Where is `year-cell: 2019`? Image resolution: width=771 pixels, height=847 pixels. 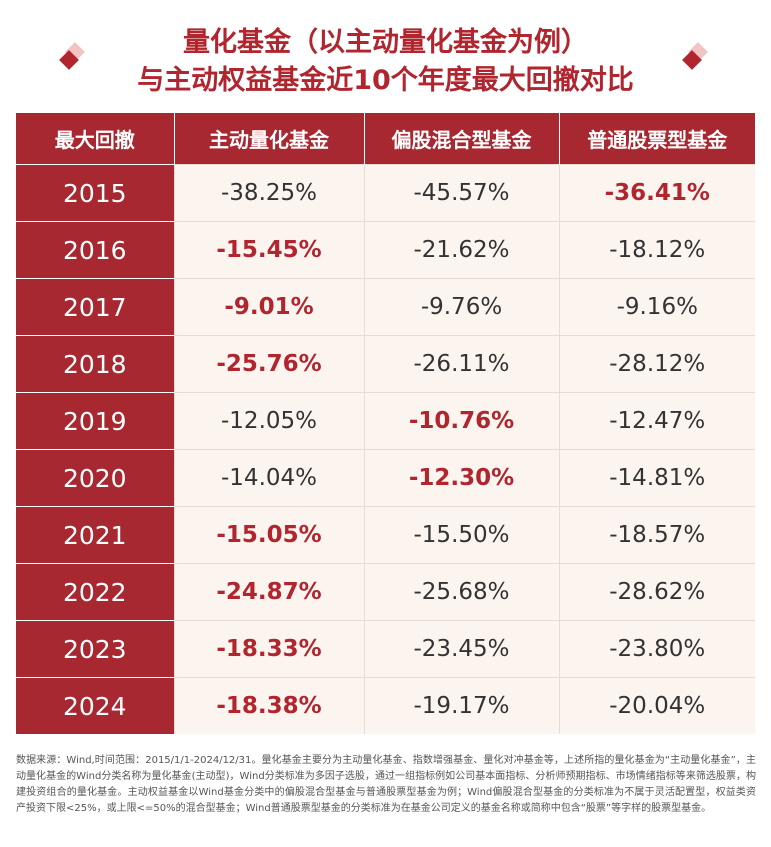
year-cell: 2019 is located at coordinates (95, 421).